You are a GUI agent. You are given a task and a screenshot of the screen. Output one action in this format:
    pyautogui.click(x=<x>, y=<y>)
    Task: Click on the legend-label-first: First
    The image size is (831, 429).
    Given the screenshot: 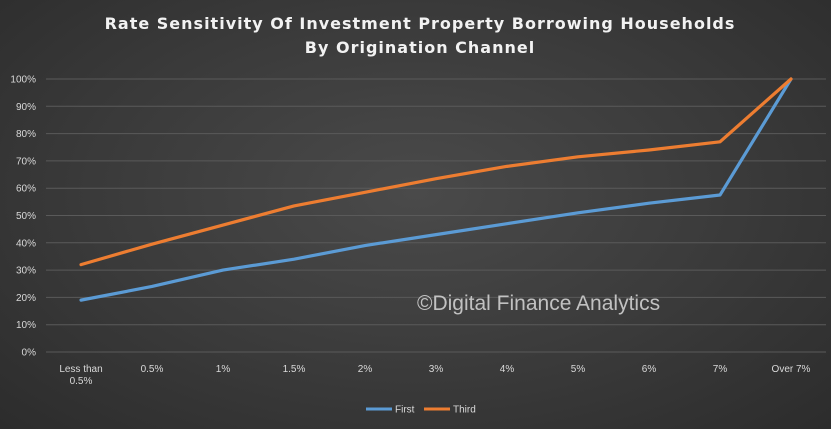 What is the action you would take?
    pyautogui.click(x=405, y=410)
    